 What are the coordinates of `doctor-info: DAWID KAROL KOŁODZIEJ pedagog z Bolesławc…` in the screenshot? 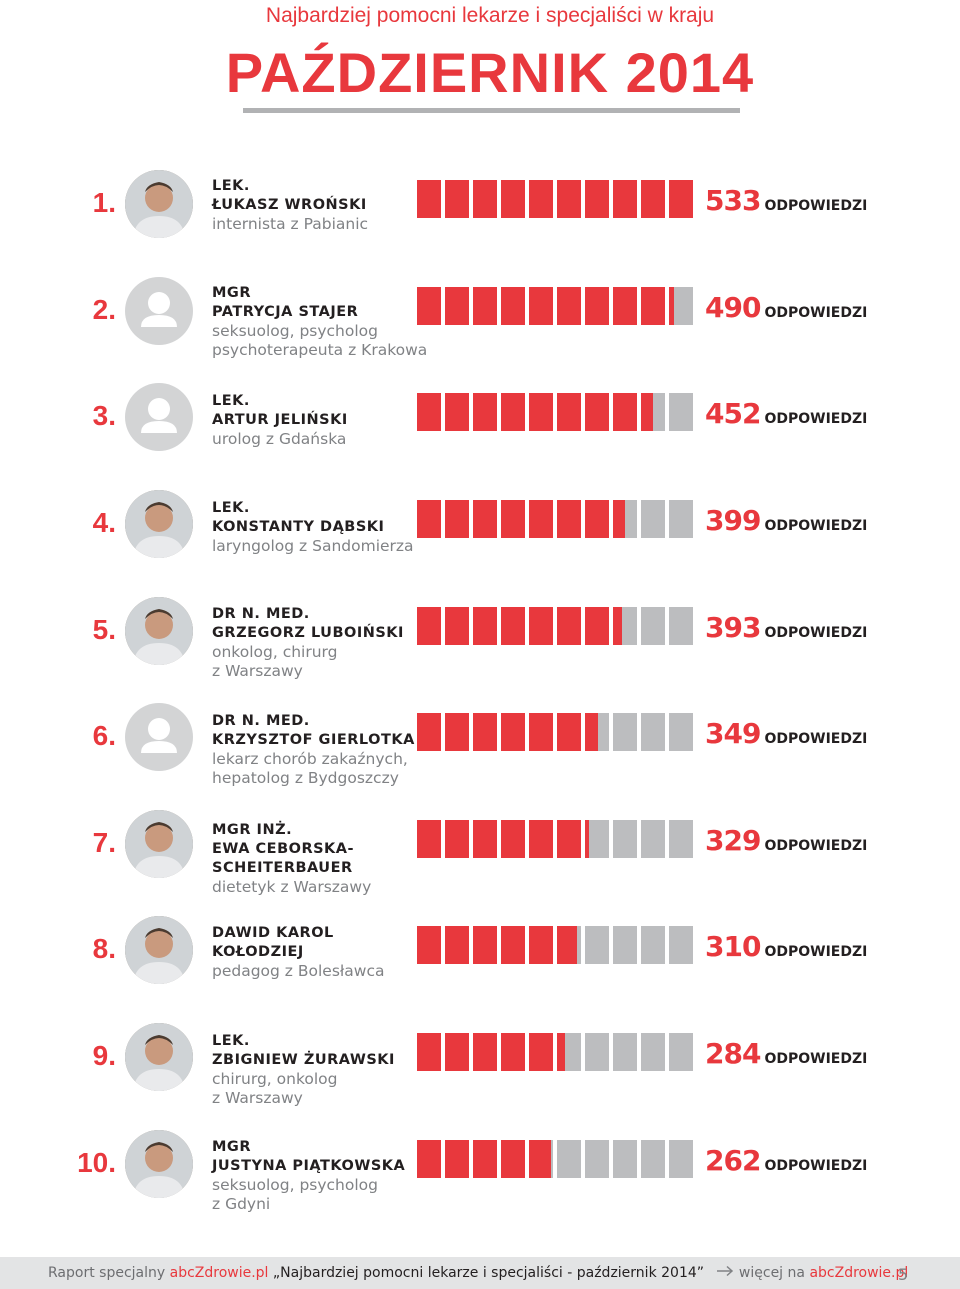 It's located at (327, 952).